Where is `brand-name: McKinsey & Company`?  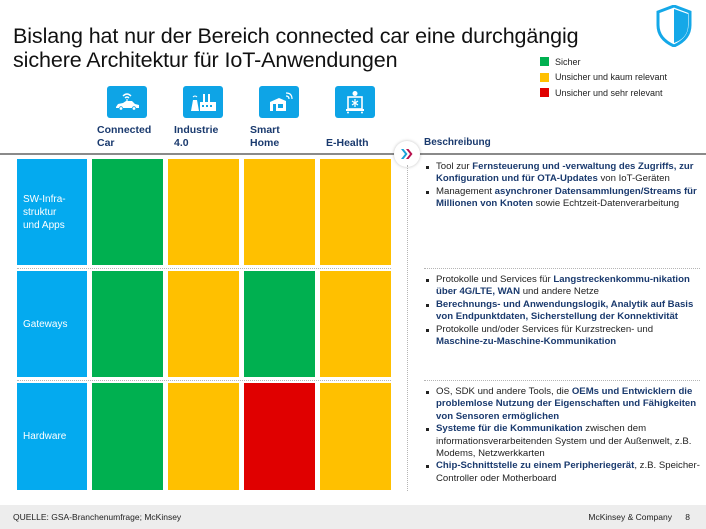 brand-name: McKinsey & Company is located at coordinates (630, 517).